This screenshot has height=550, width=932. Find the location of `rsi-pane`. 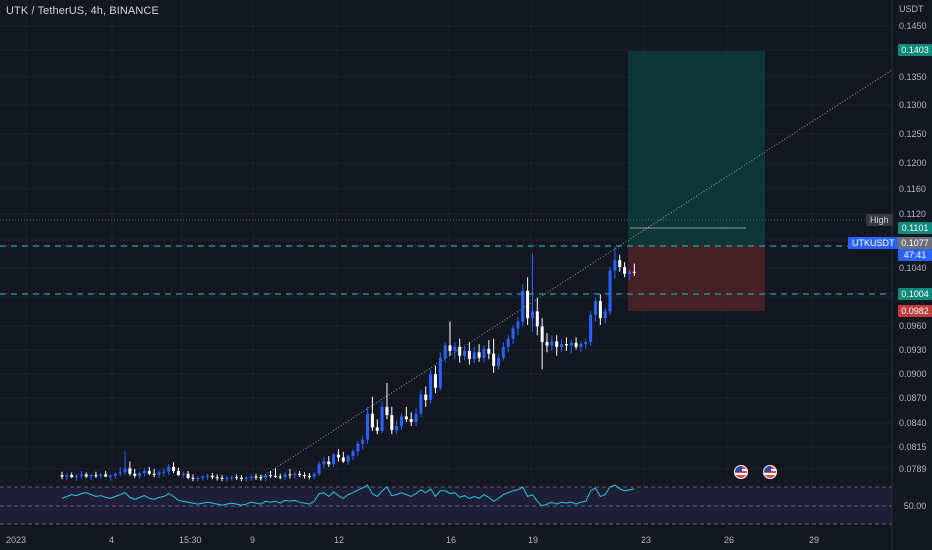

rsi-pane is located at coordinates (446, 504).